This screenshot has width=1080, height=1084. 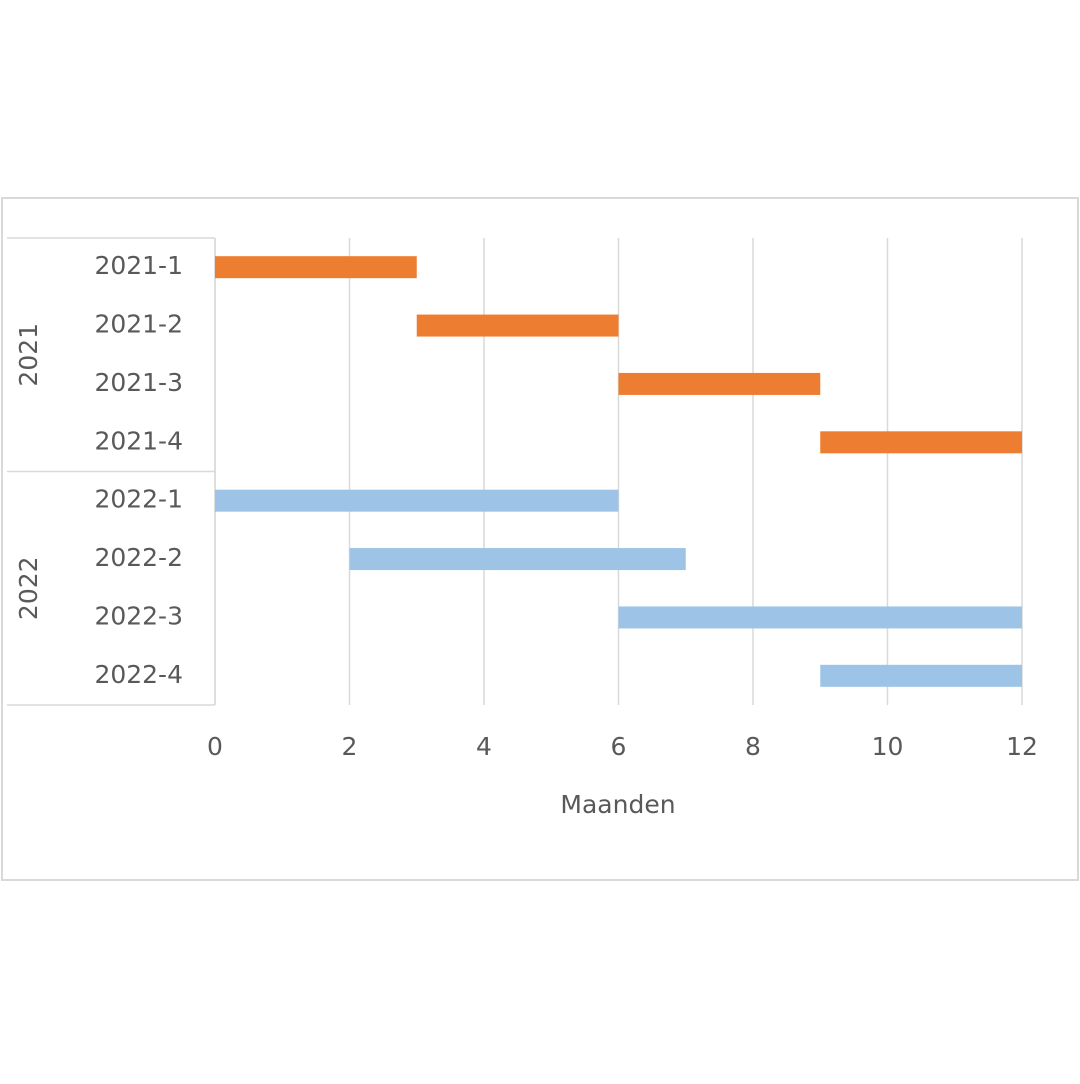 What do you see at coordinates (138, 324) in the screenshot?
I see `y-tick-label: 2021-2` at bounding box center [138, 324].